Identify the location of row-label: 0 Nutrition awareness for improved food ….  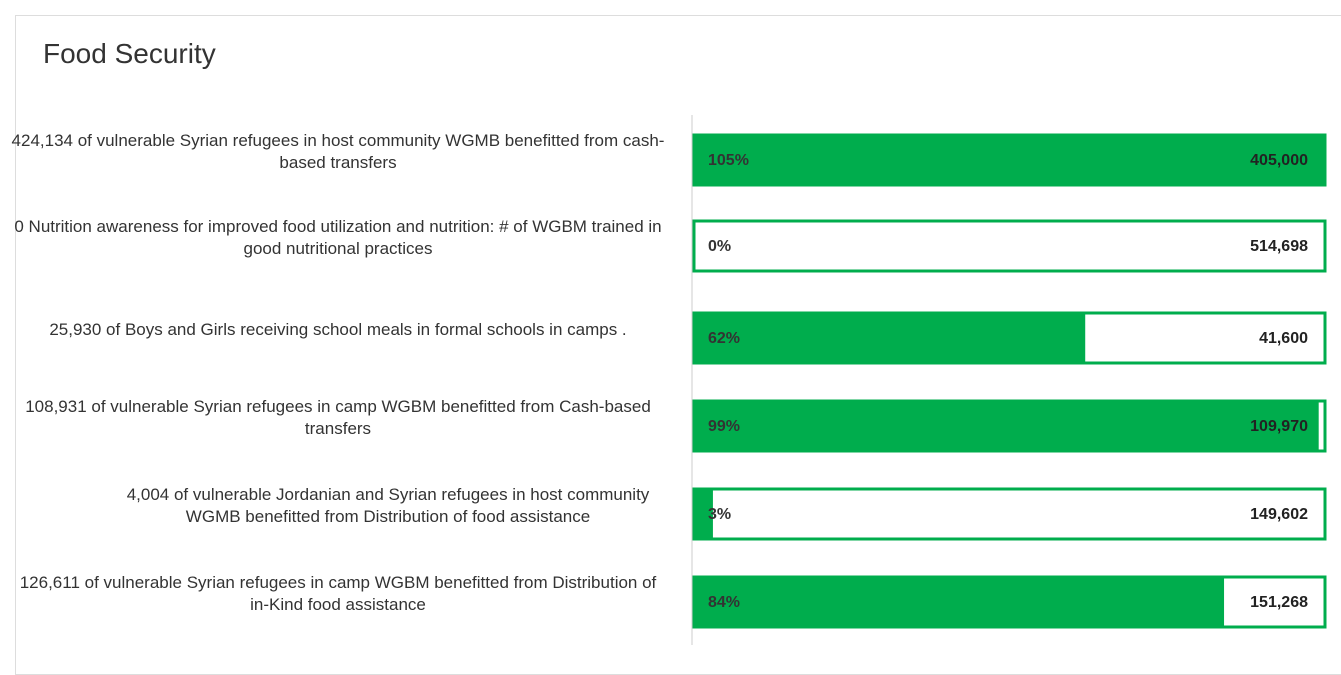
(338, 237).